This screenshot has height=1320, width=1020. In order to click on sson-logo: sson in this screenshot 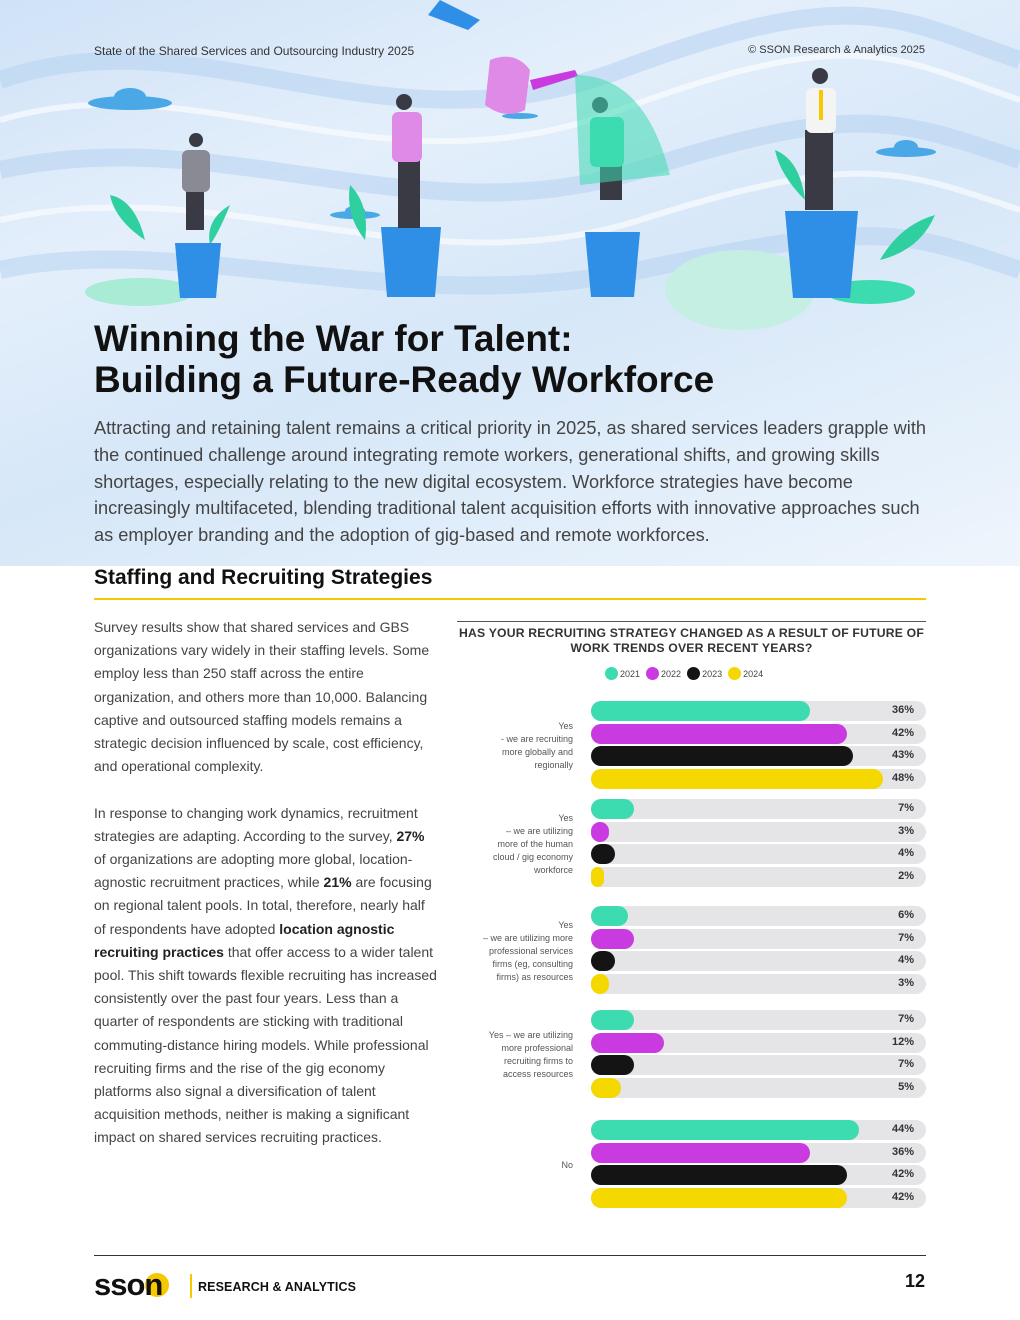, I will do `click(131, 1285)`.